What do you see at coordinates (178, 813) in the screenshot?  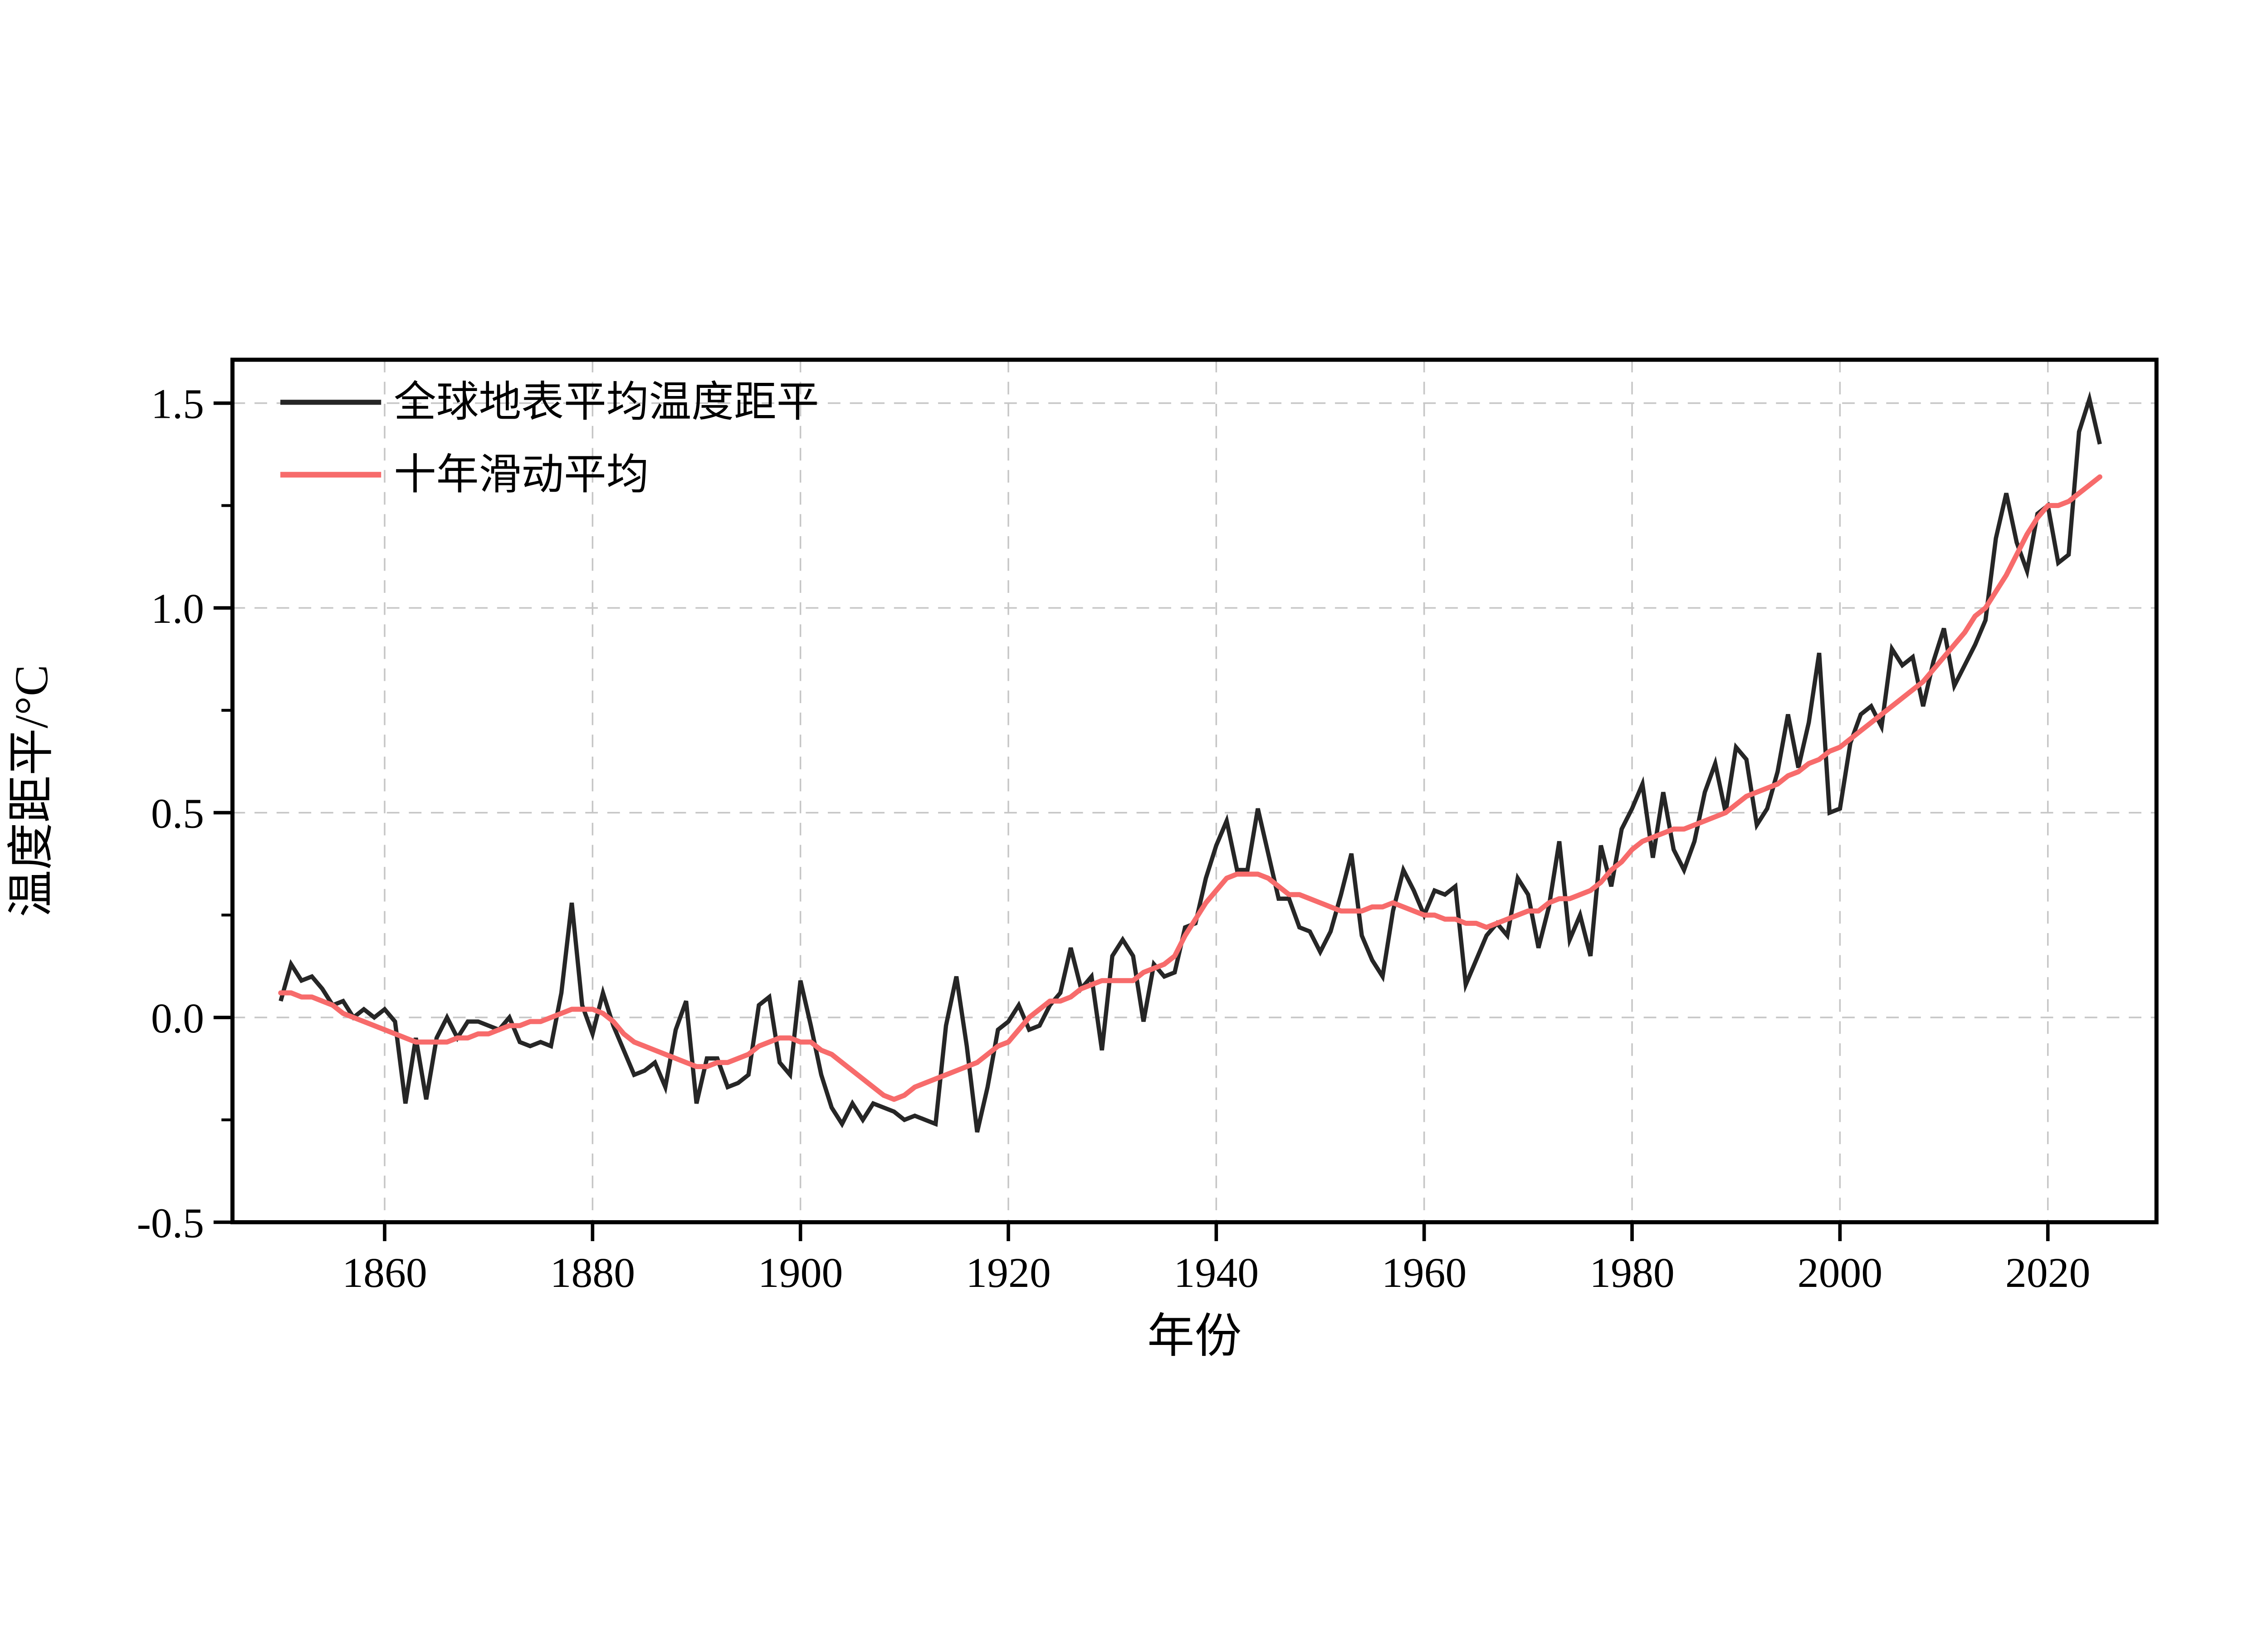 I see `y-tick-label: 0.5` at bounding box center [178, 813].